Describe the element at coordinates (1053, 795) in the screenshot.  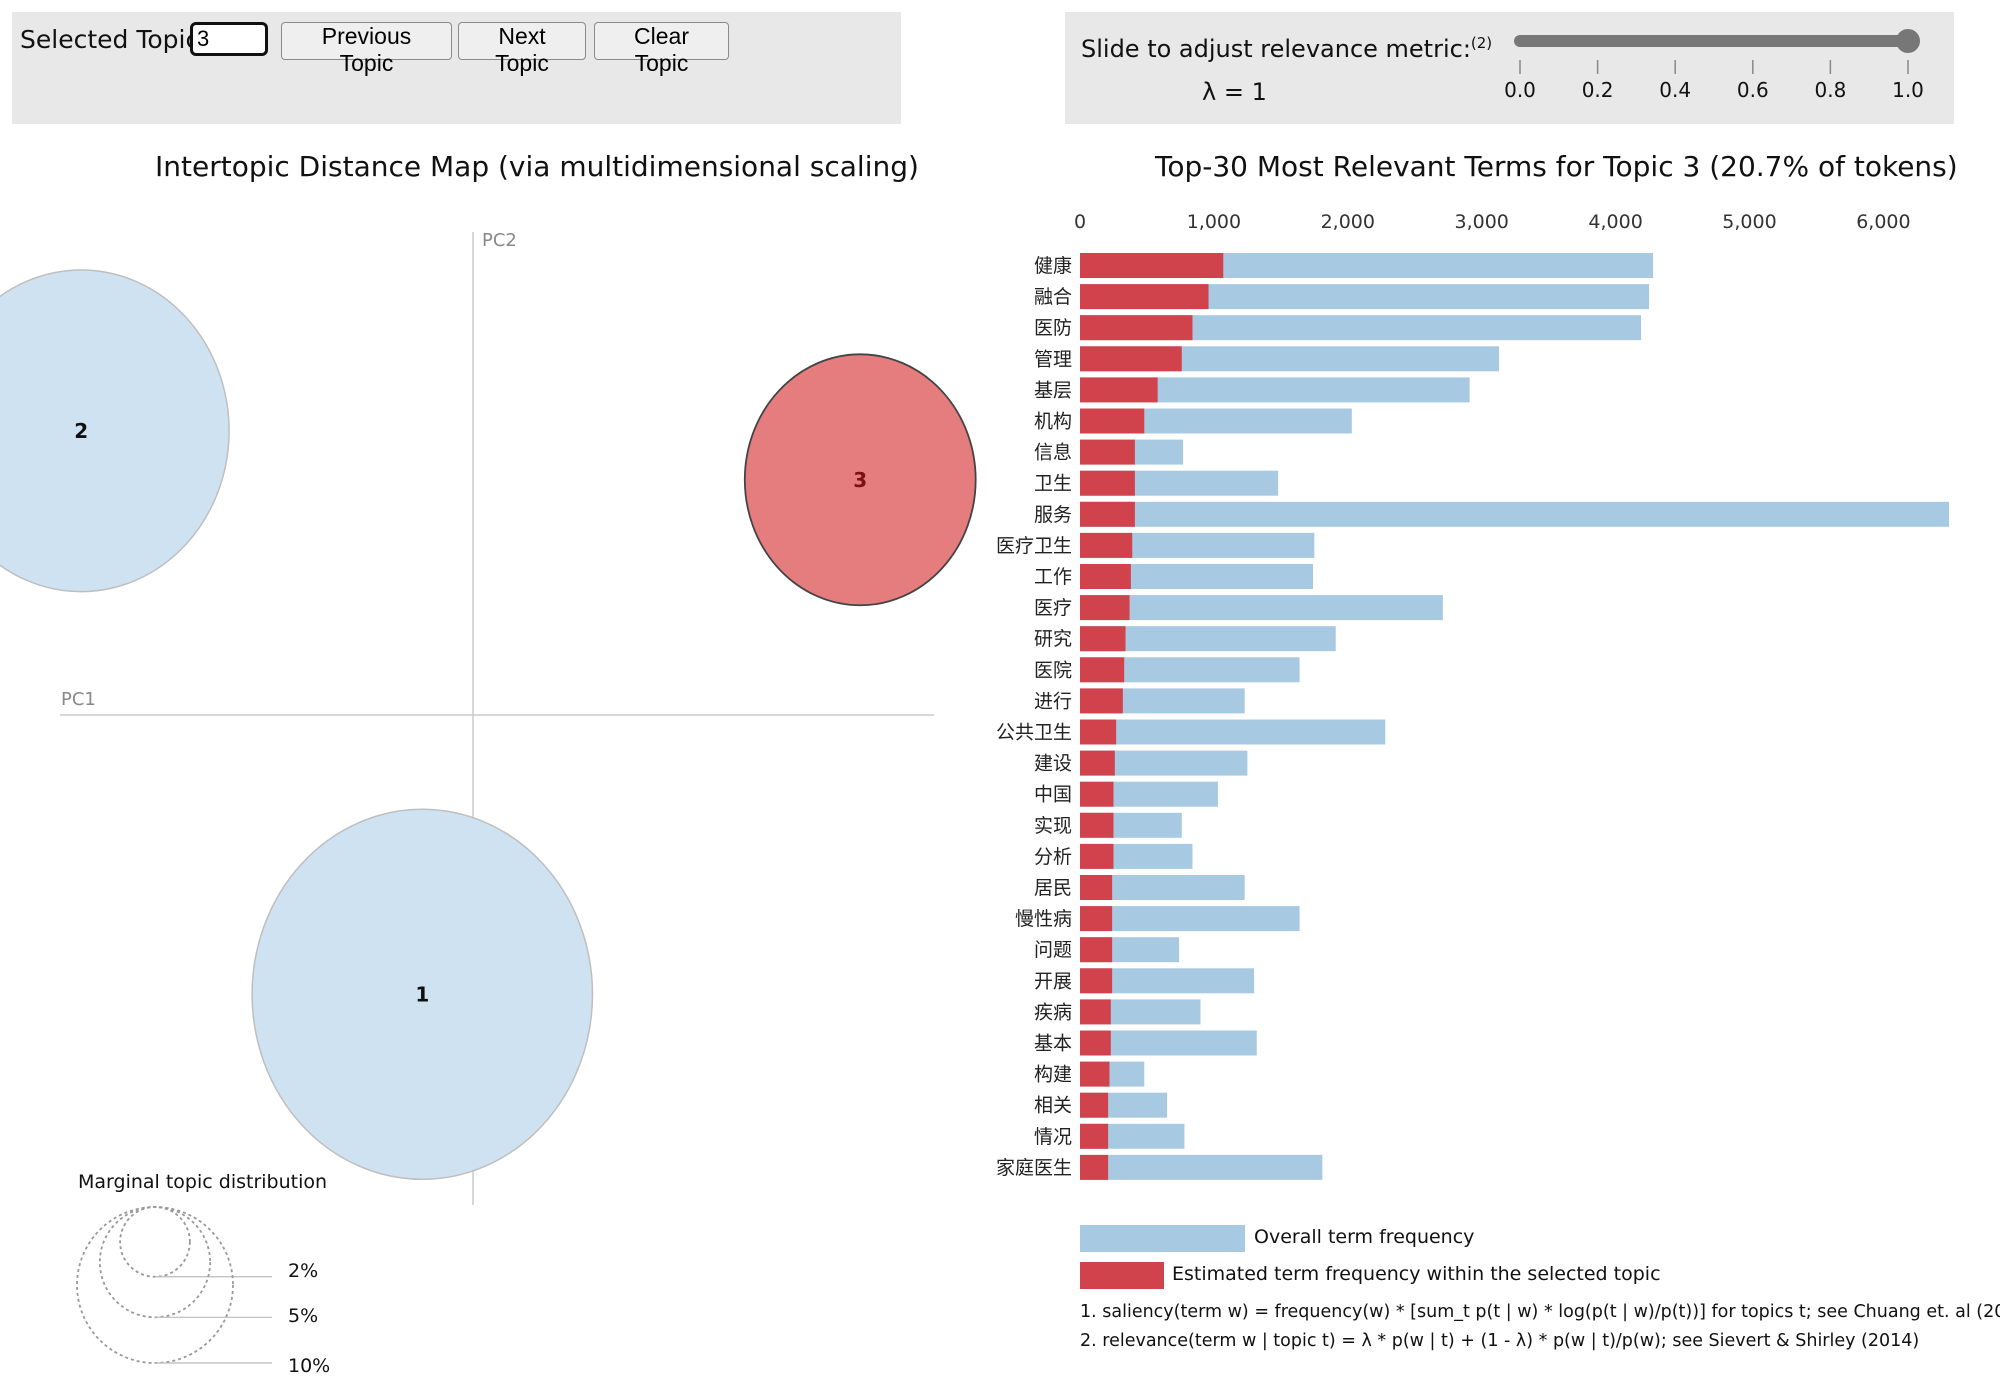
I see `term-label: 中国` at that location.